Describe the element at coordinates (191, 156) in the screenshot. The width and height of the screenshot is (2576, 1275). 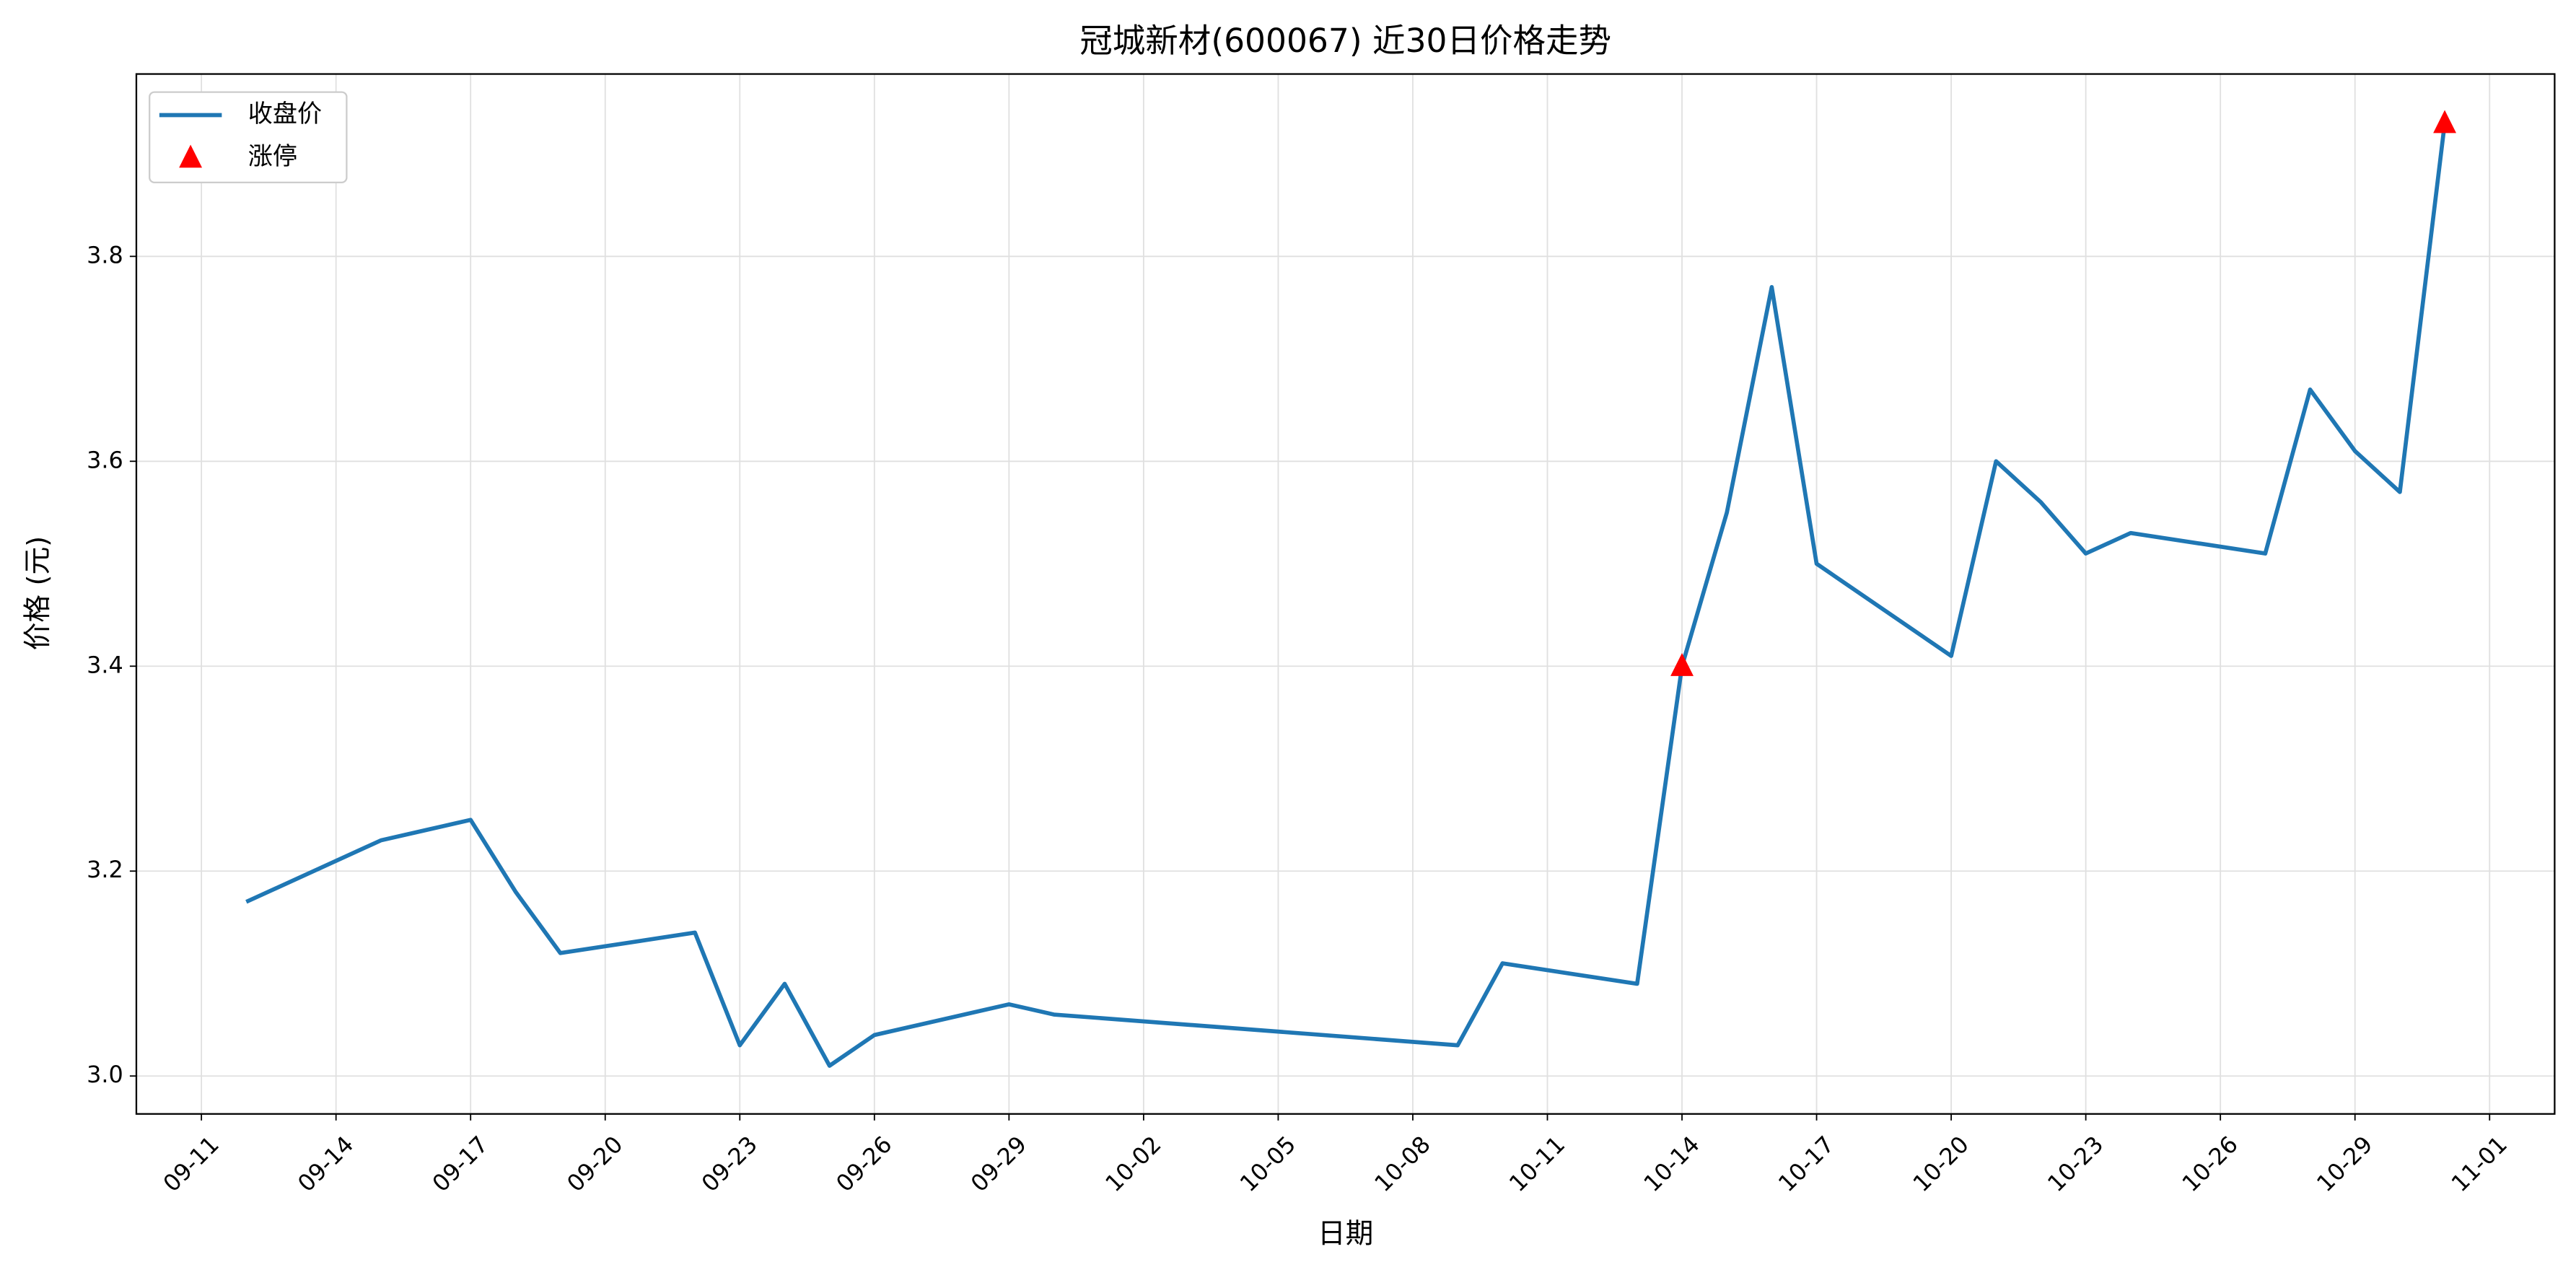
I see `legend-swatch` at that location.